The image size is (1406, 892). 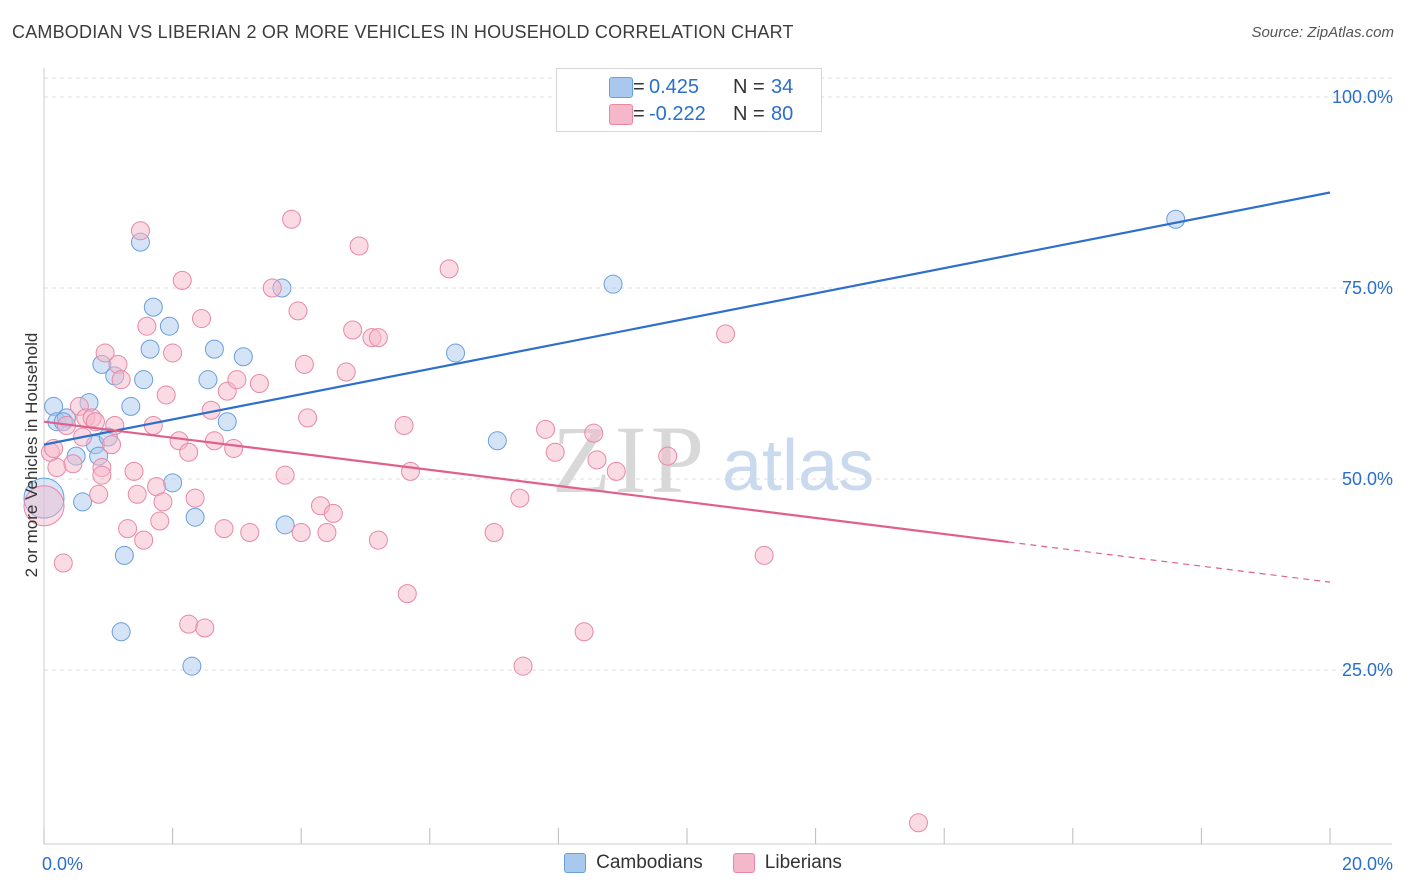 I want to click on y-tick-label: 50.0%, so click(x=1367, y=479).